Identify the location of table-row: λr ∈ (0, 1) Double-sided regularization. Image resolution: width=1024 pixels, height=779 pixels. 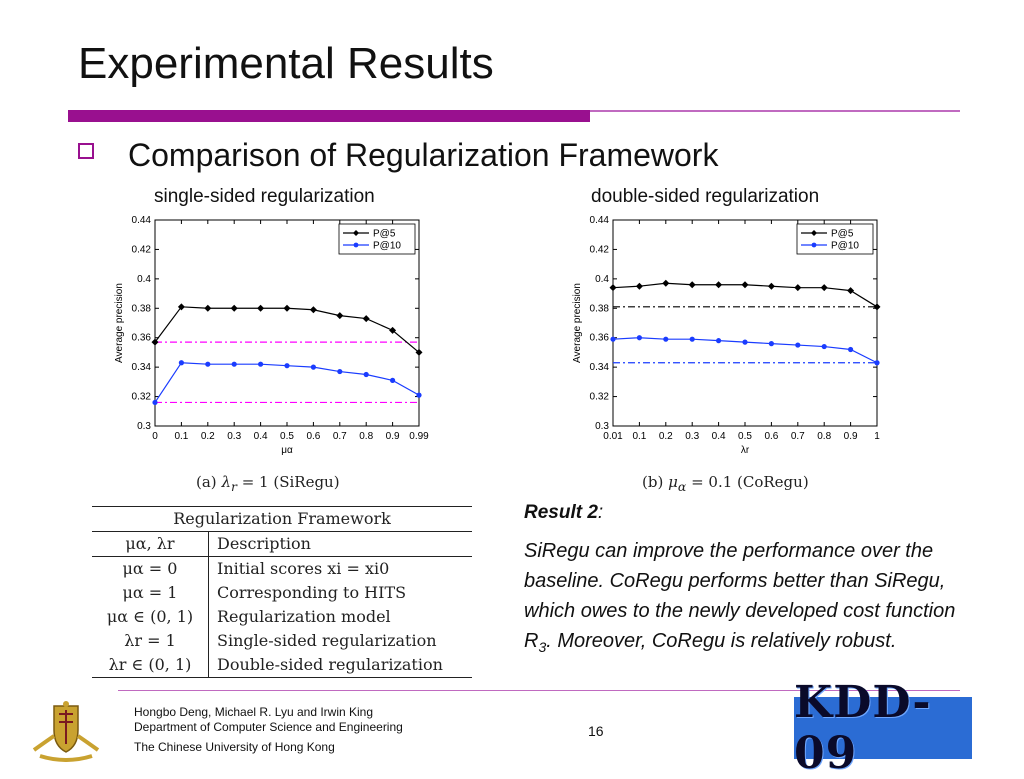
(282, 665).